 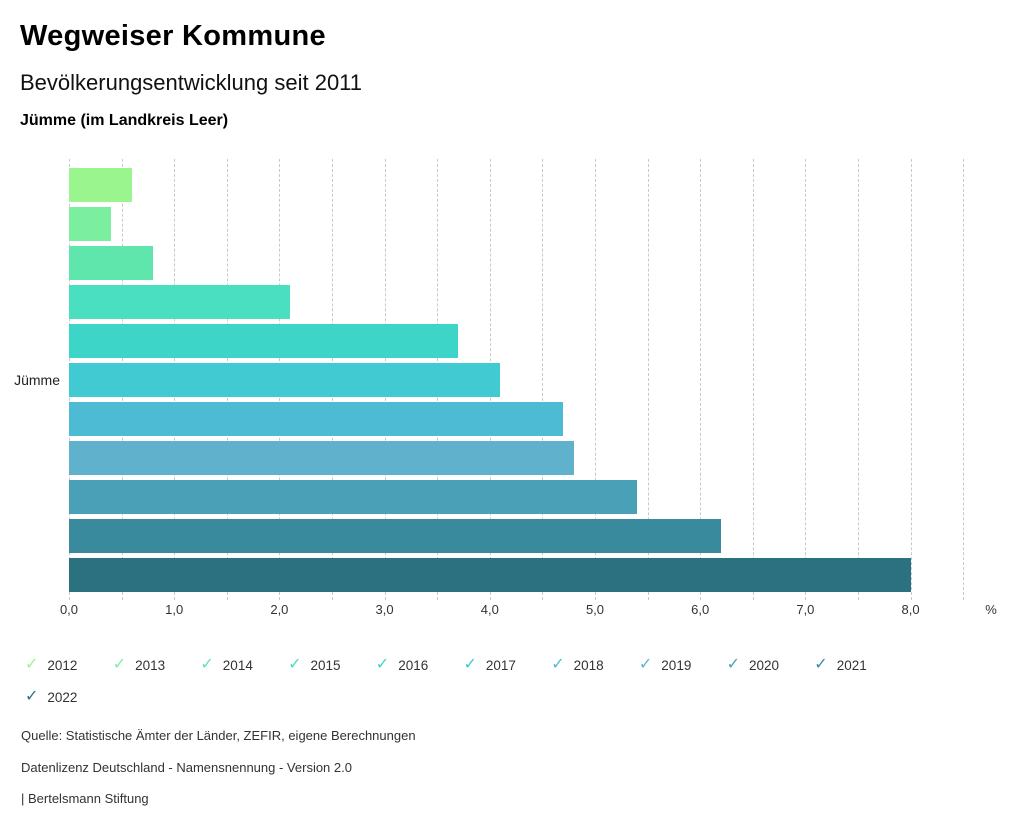 I want to click on bar-2015, so click(x=179, y=302).